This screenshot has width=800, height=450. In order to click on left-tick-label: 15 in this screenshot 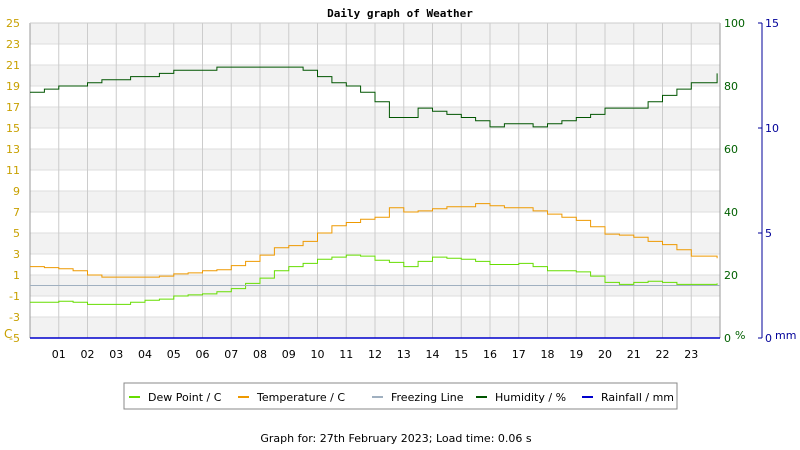, I will do `click(13, 128)`.